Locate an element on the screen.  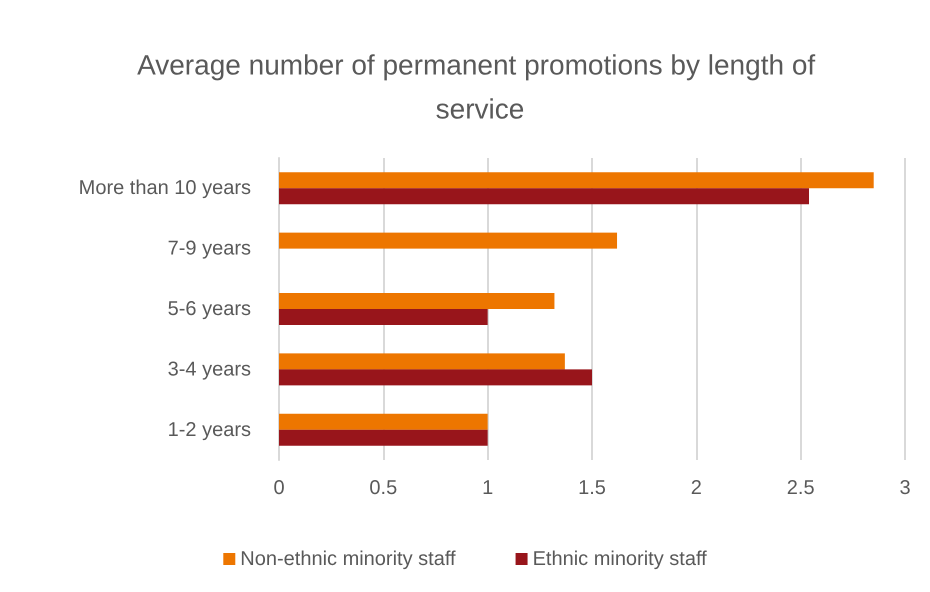
x-tick-label: 0.5 is located at coordinates (383, 488).